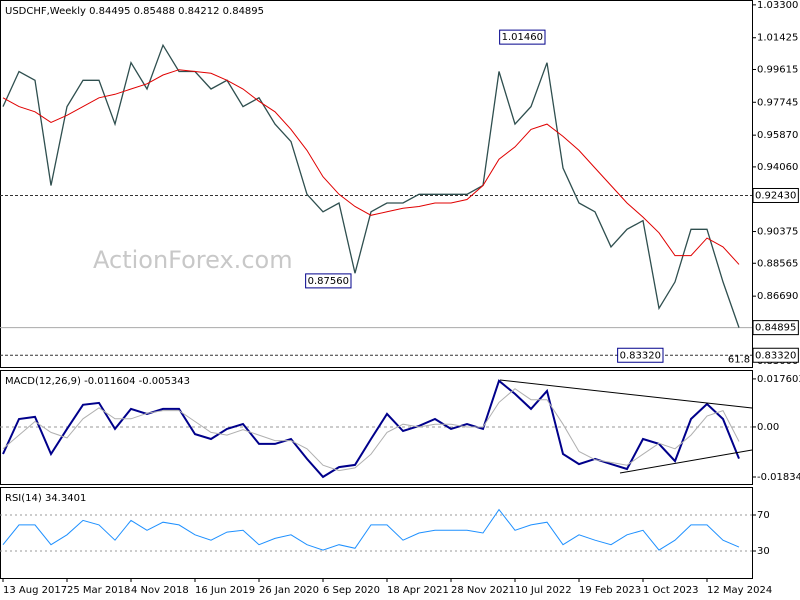 The image size is (800, 600). I want to click on annotation: 0.83320, so click(640, 355).